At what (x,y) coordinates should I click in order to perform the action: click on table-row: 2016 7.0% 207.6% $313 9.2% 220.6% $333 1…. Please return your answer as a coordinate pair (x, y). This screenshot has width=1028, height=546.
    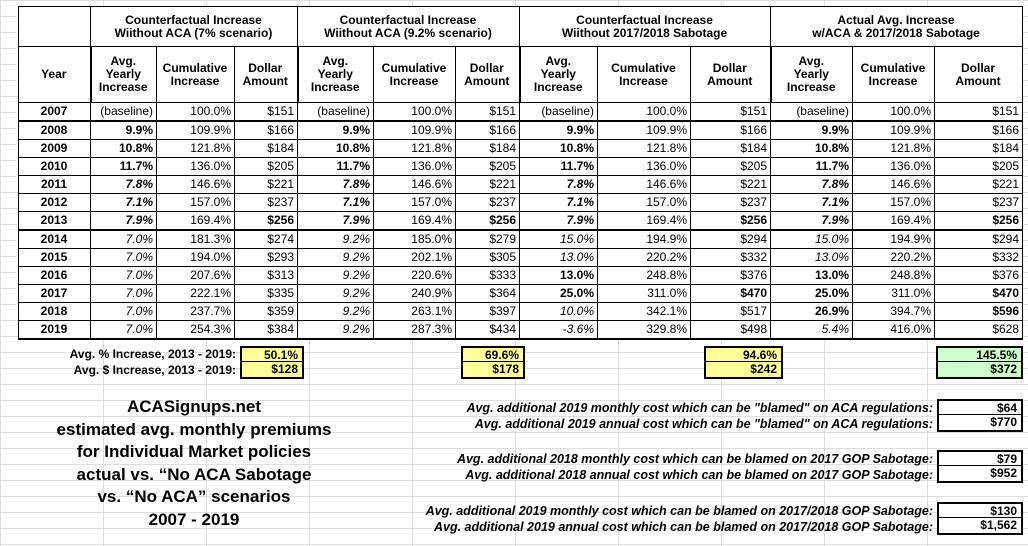
    Looking at the image, I should click on (521, 275).